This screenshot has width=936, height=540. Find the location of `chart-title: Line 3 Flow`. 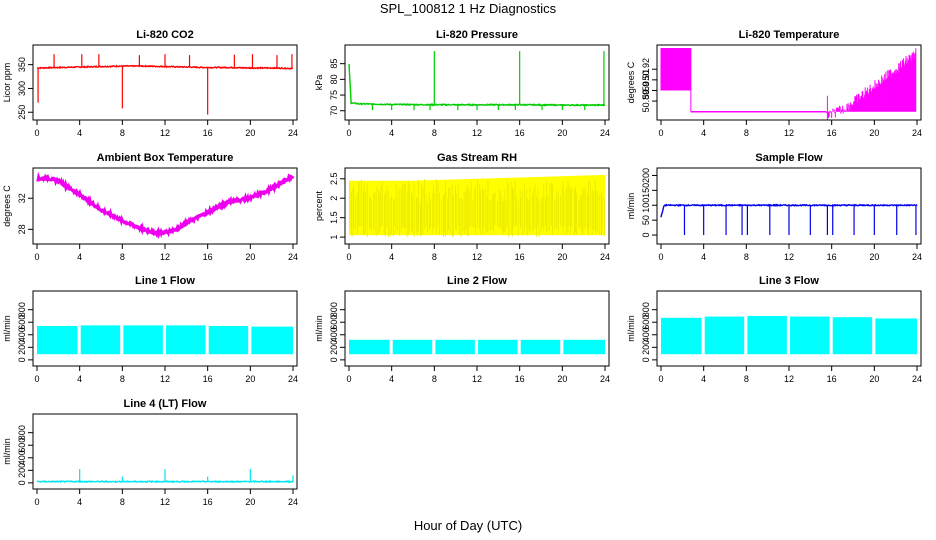

chart-title: Line 3 Flow is located at coordinates (789, 281).